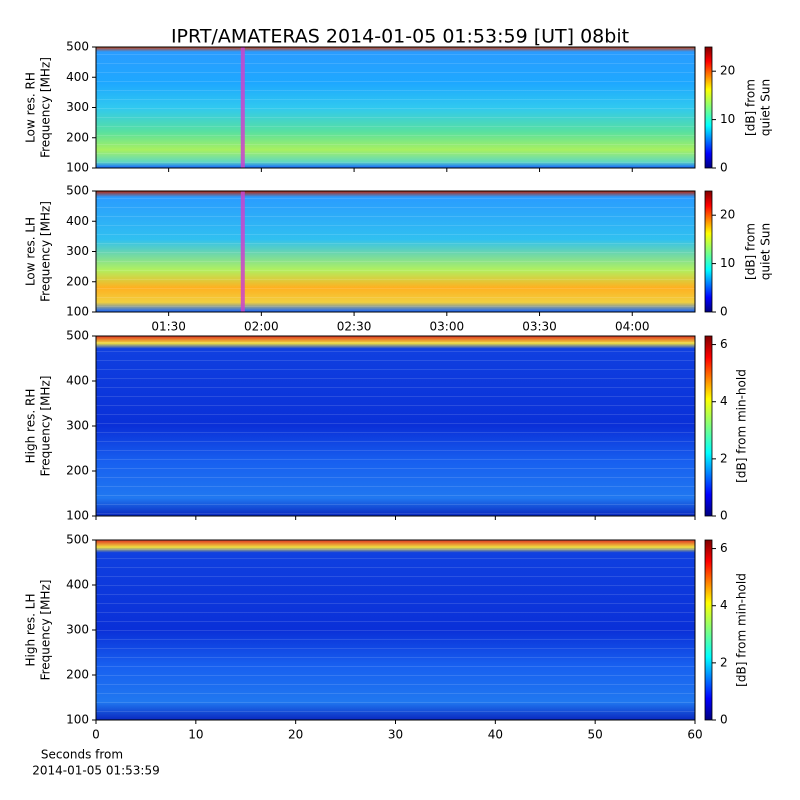 Image resolution: width=800 pixels, height=800 pixels. I want to click on x-tick-label: 60, so click(694, 735).